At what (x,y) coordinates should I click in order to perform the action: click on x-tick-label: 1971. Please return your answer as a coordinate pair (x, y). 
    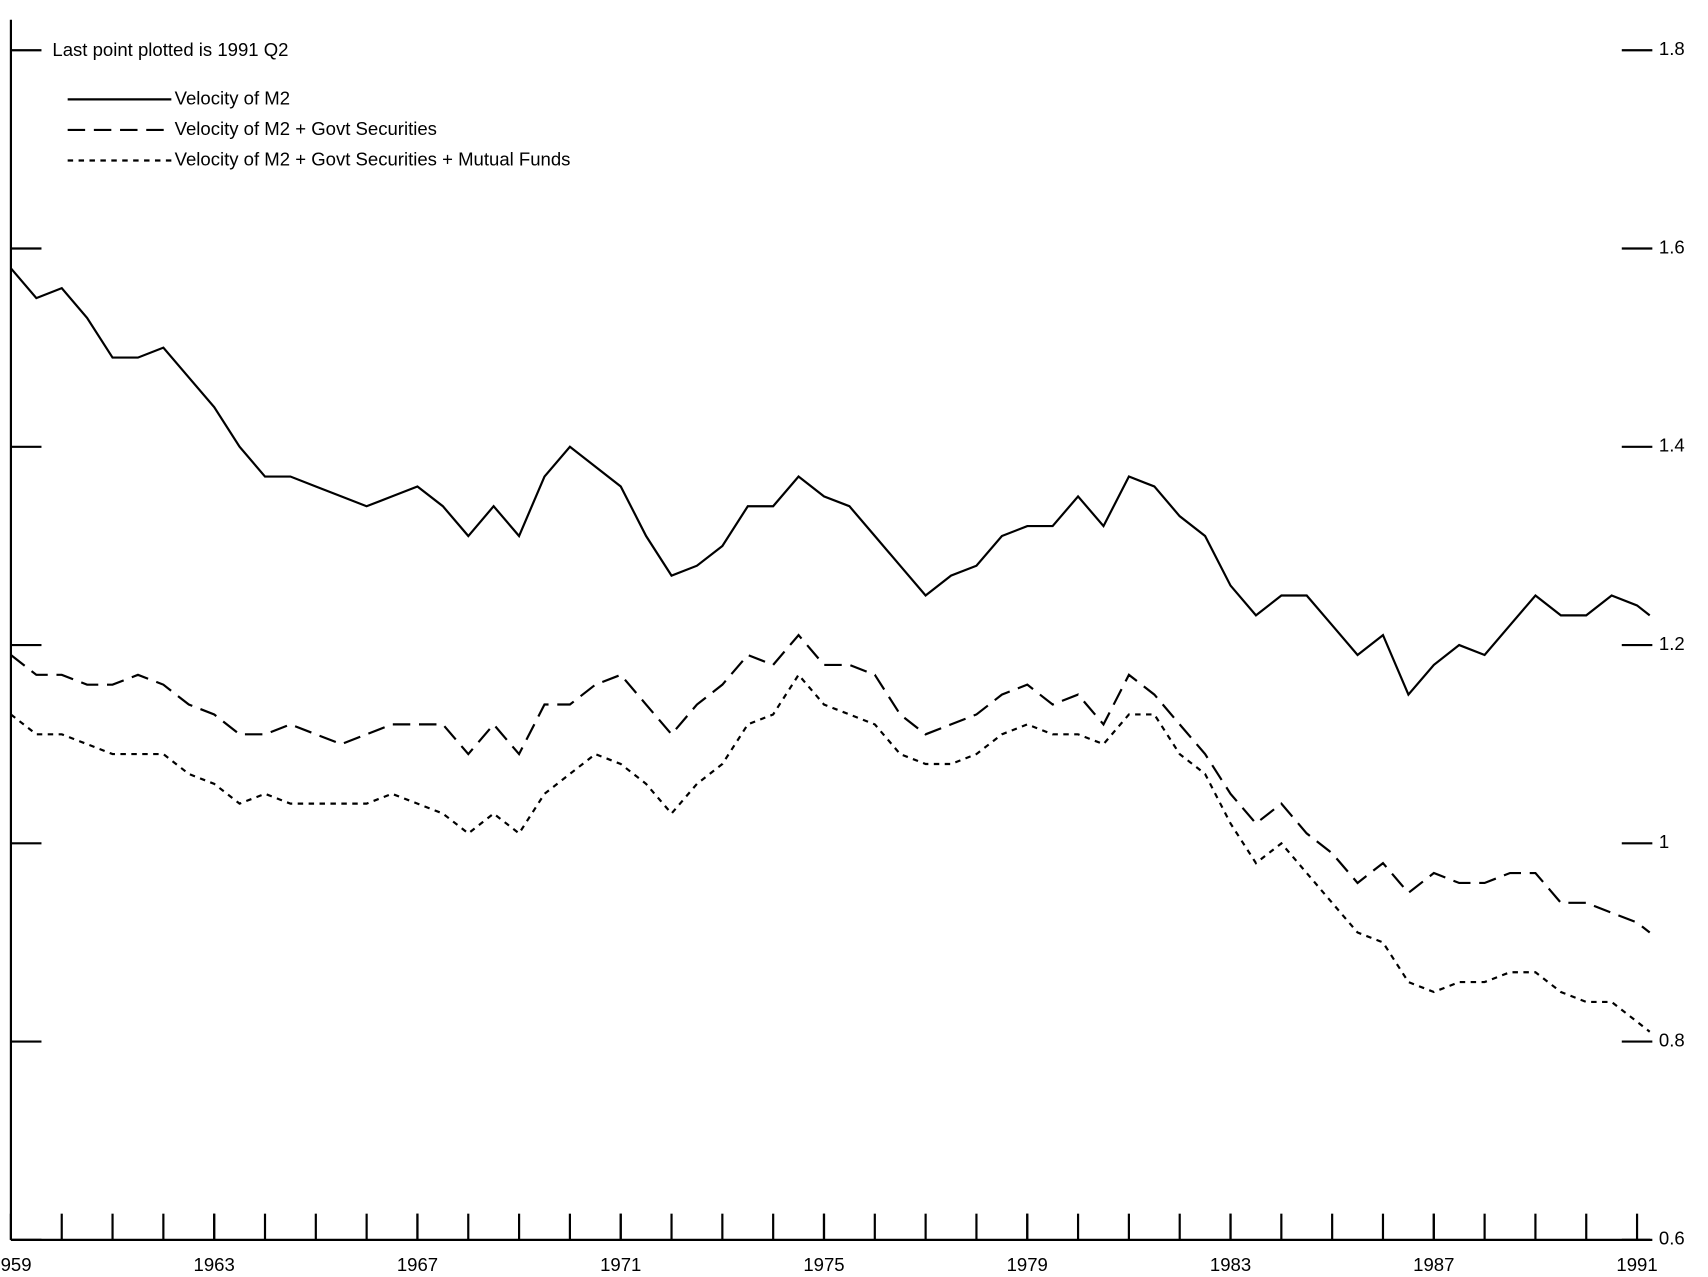
    Looking at the image, I should click on (620, 1264).